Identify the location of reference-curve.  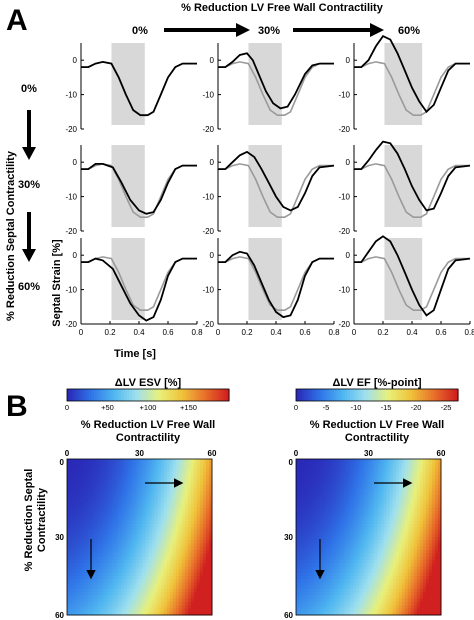
(412, 88).